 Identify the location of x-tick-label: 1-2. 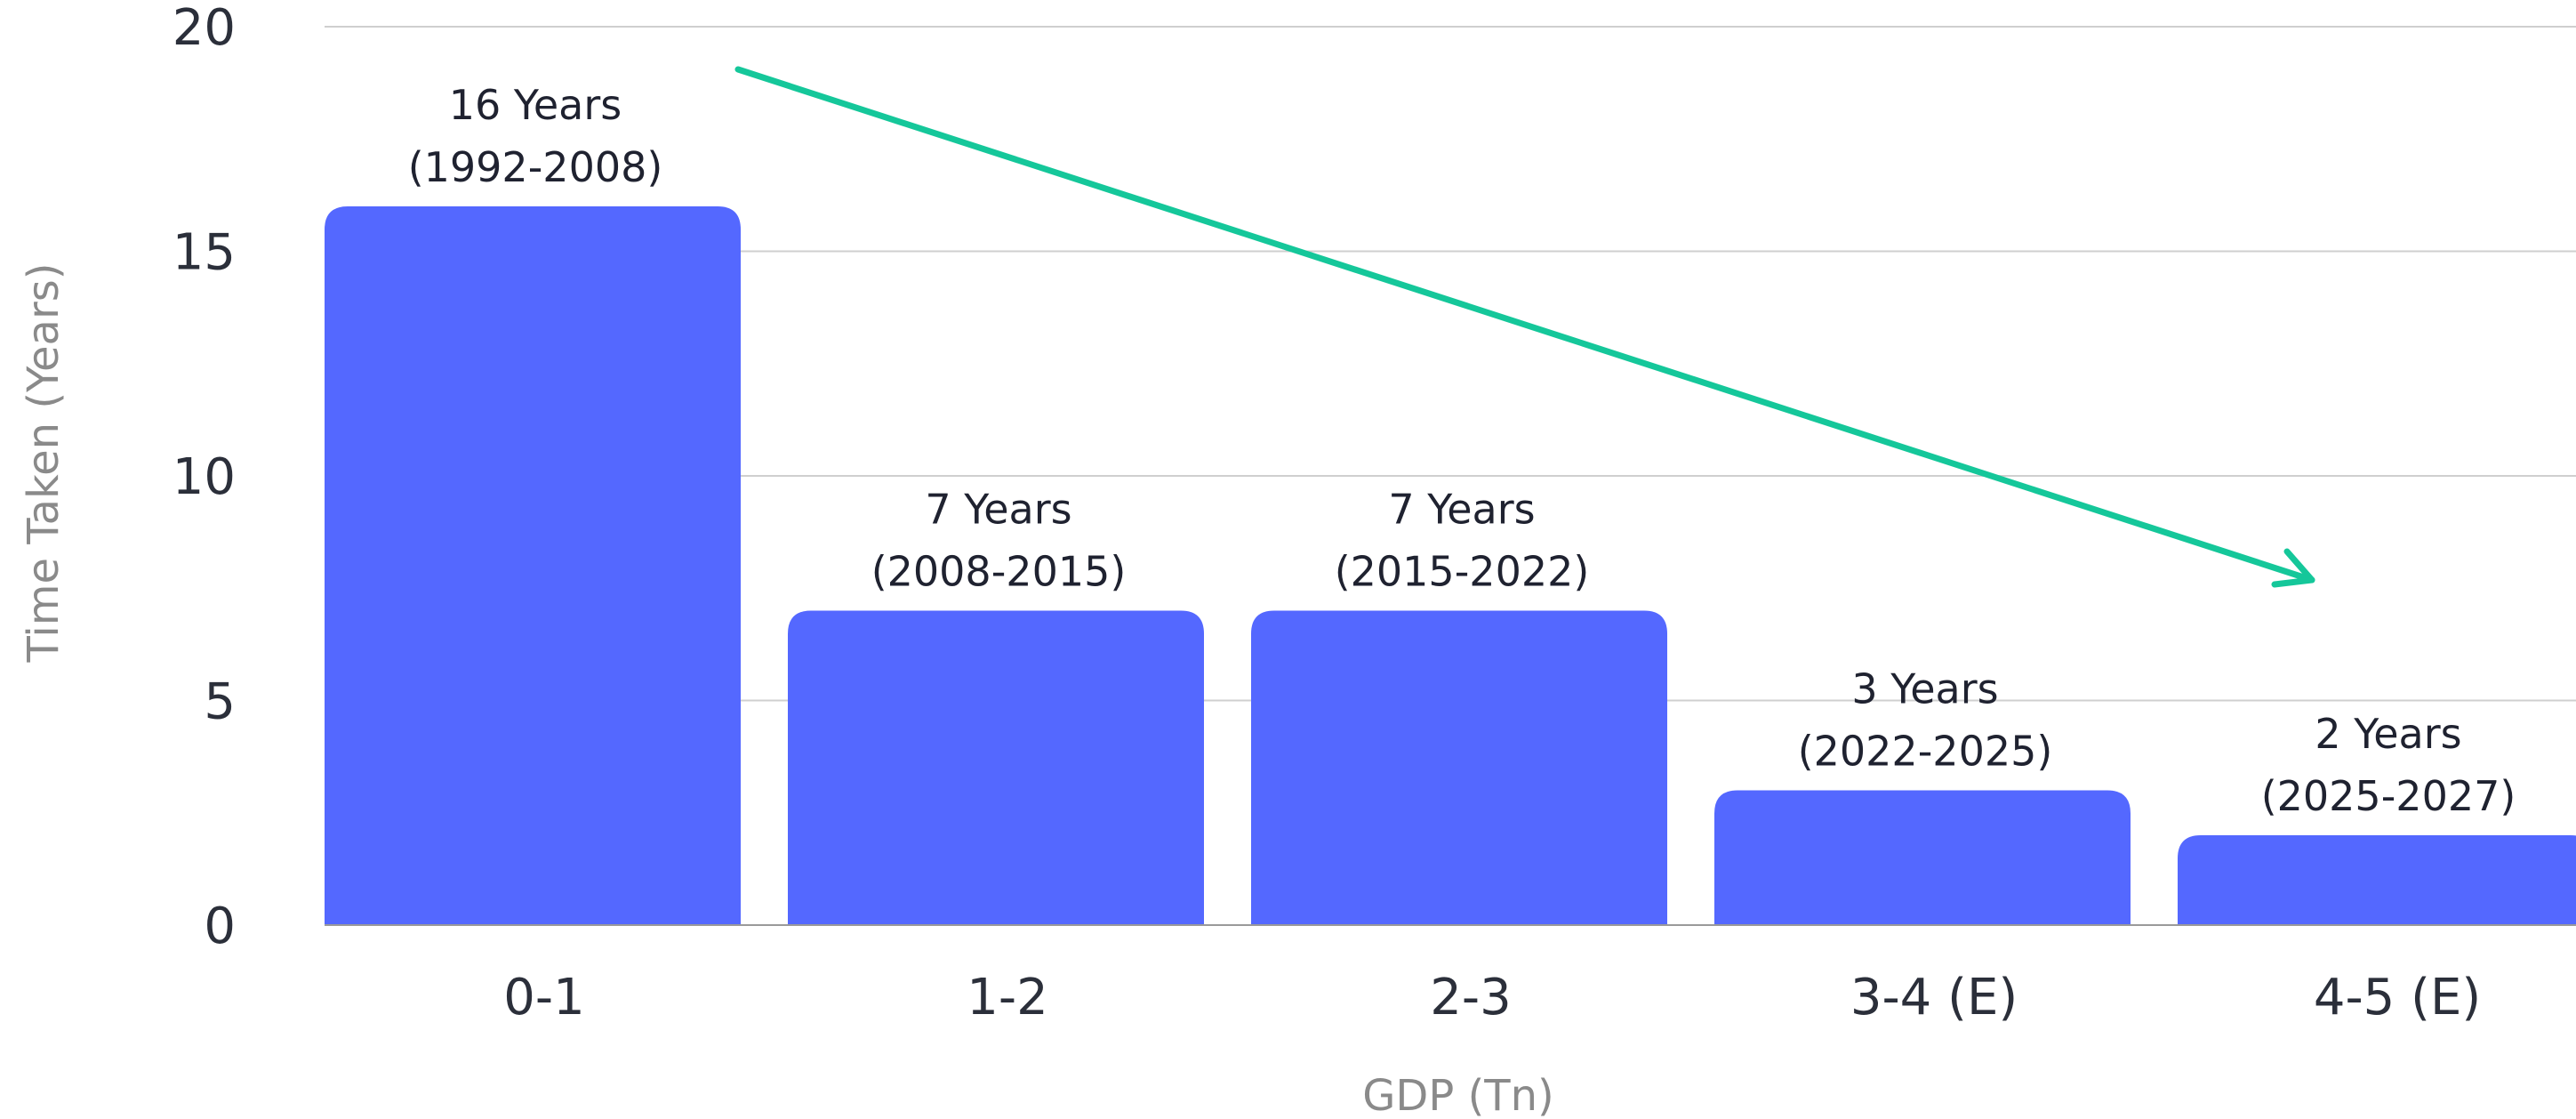
(1007, 997).